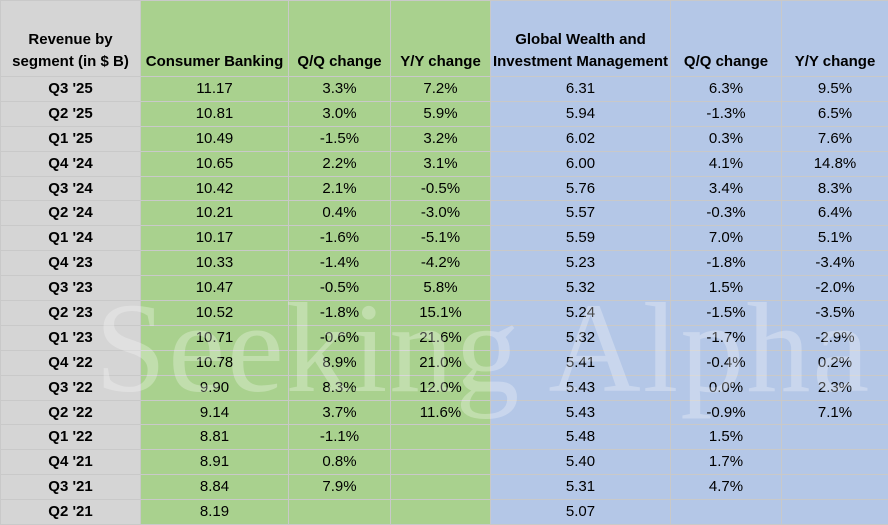  I want to click on cell-consumer-yy: 11.6%, so click(441, 412).